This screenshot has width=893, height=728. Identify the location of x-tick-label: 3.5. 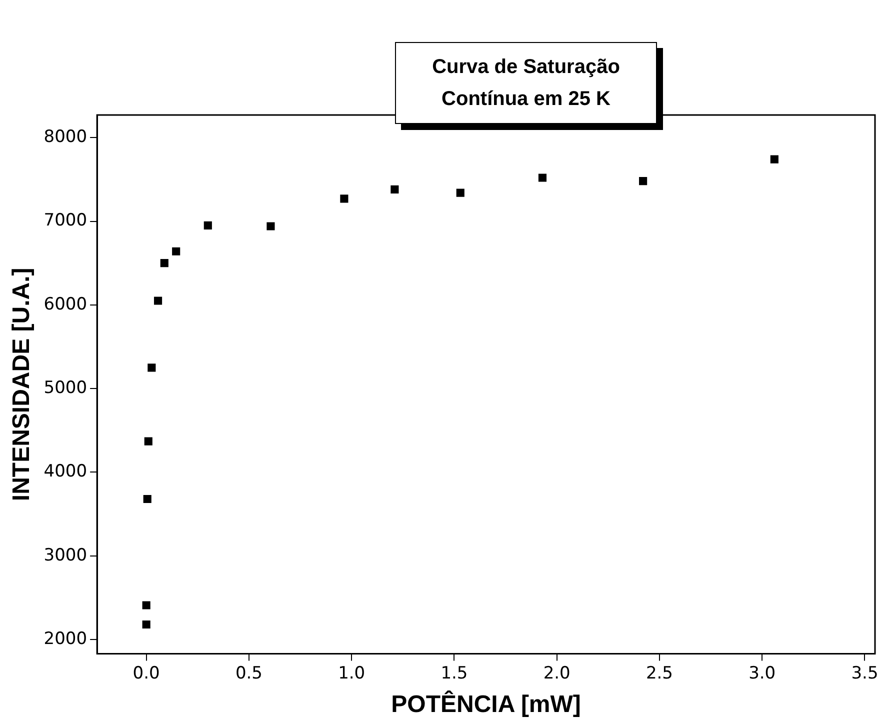
(864, 673).